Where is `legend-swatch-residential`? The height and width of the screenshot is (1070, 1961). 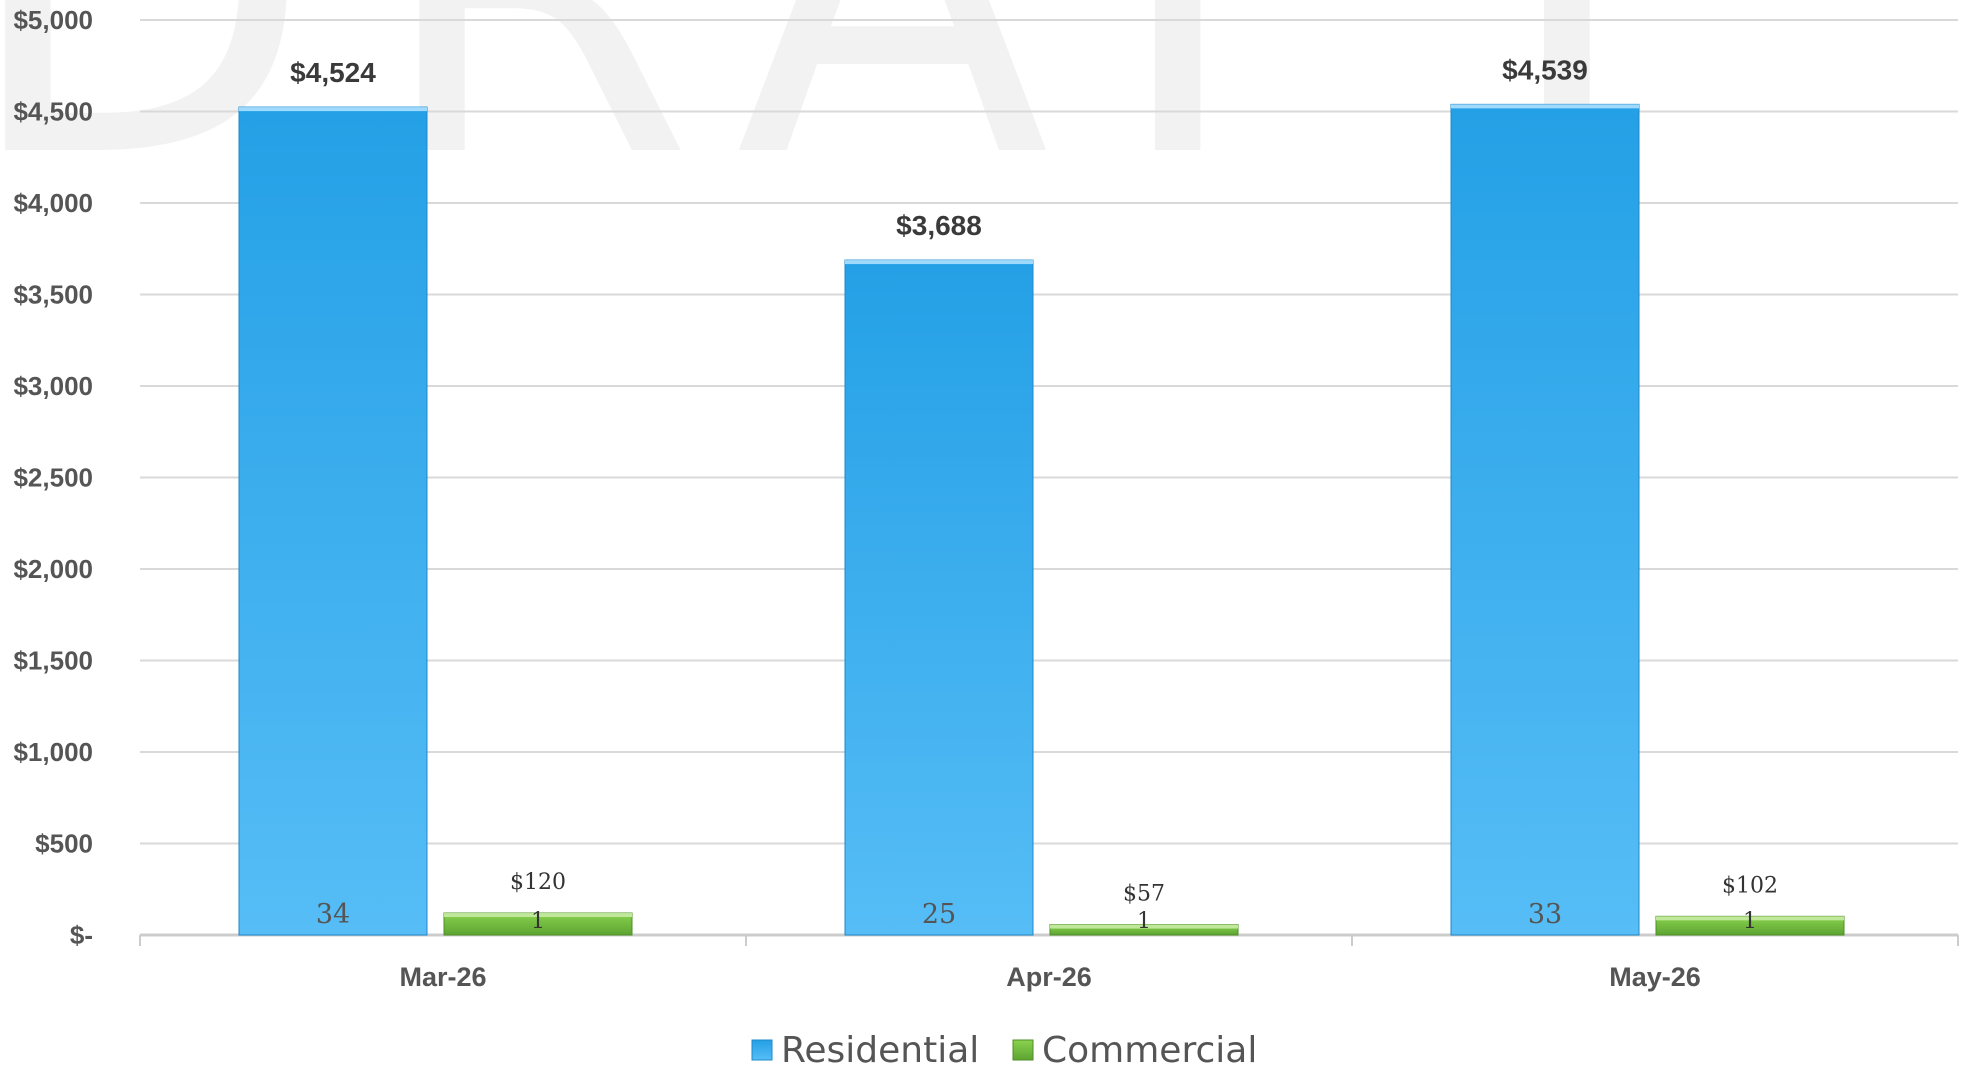 legend-swatch-residential is located at coordinates (762, 1050).